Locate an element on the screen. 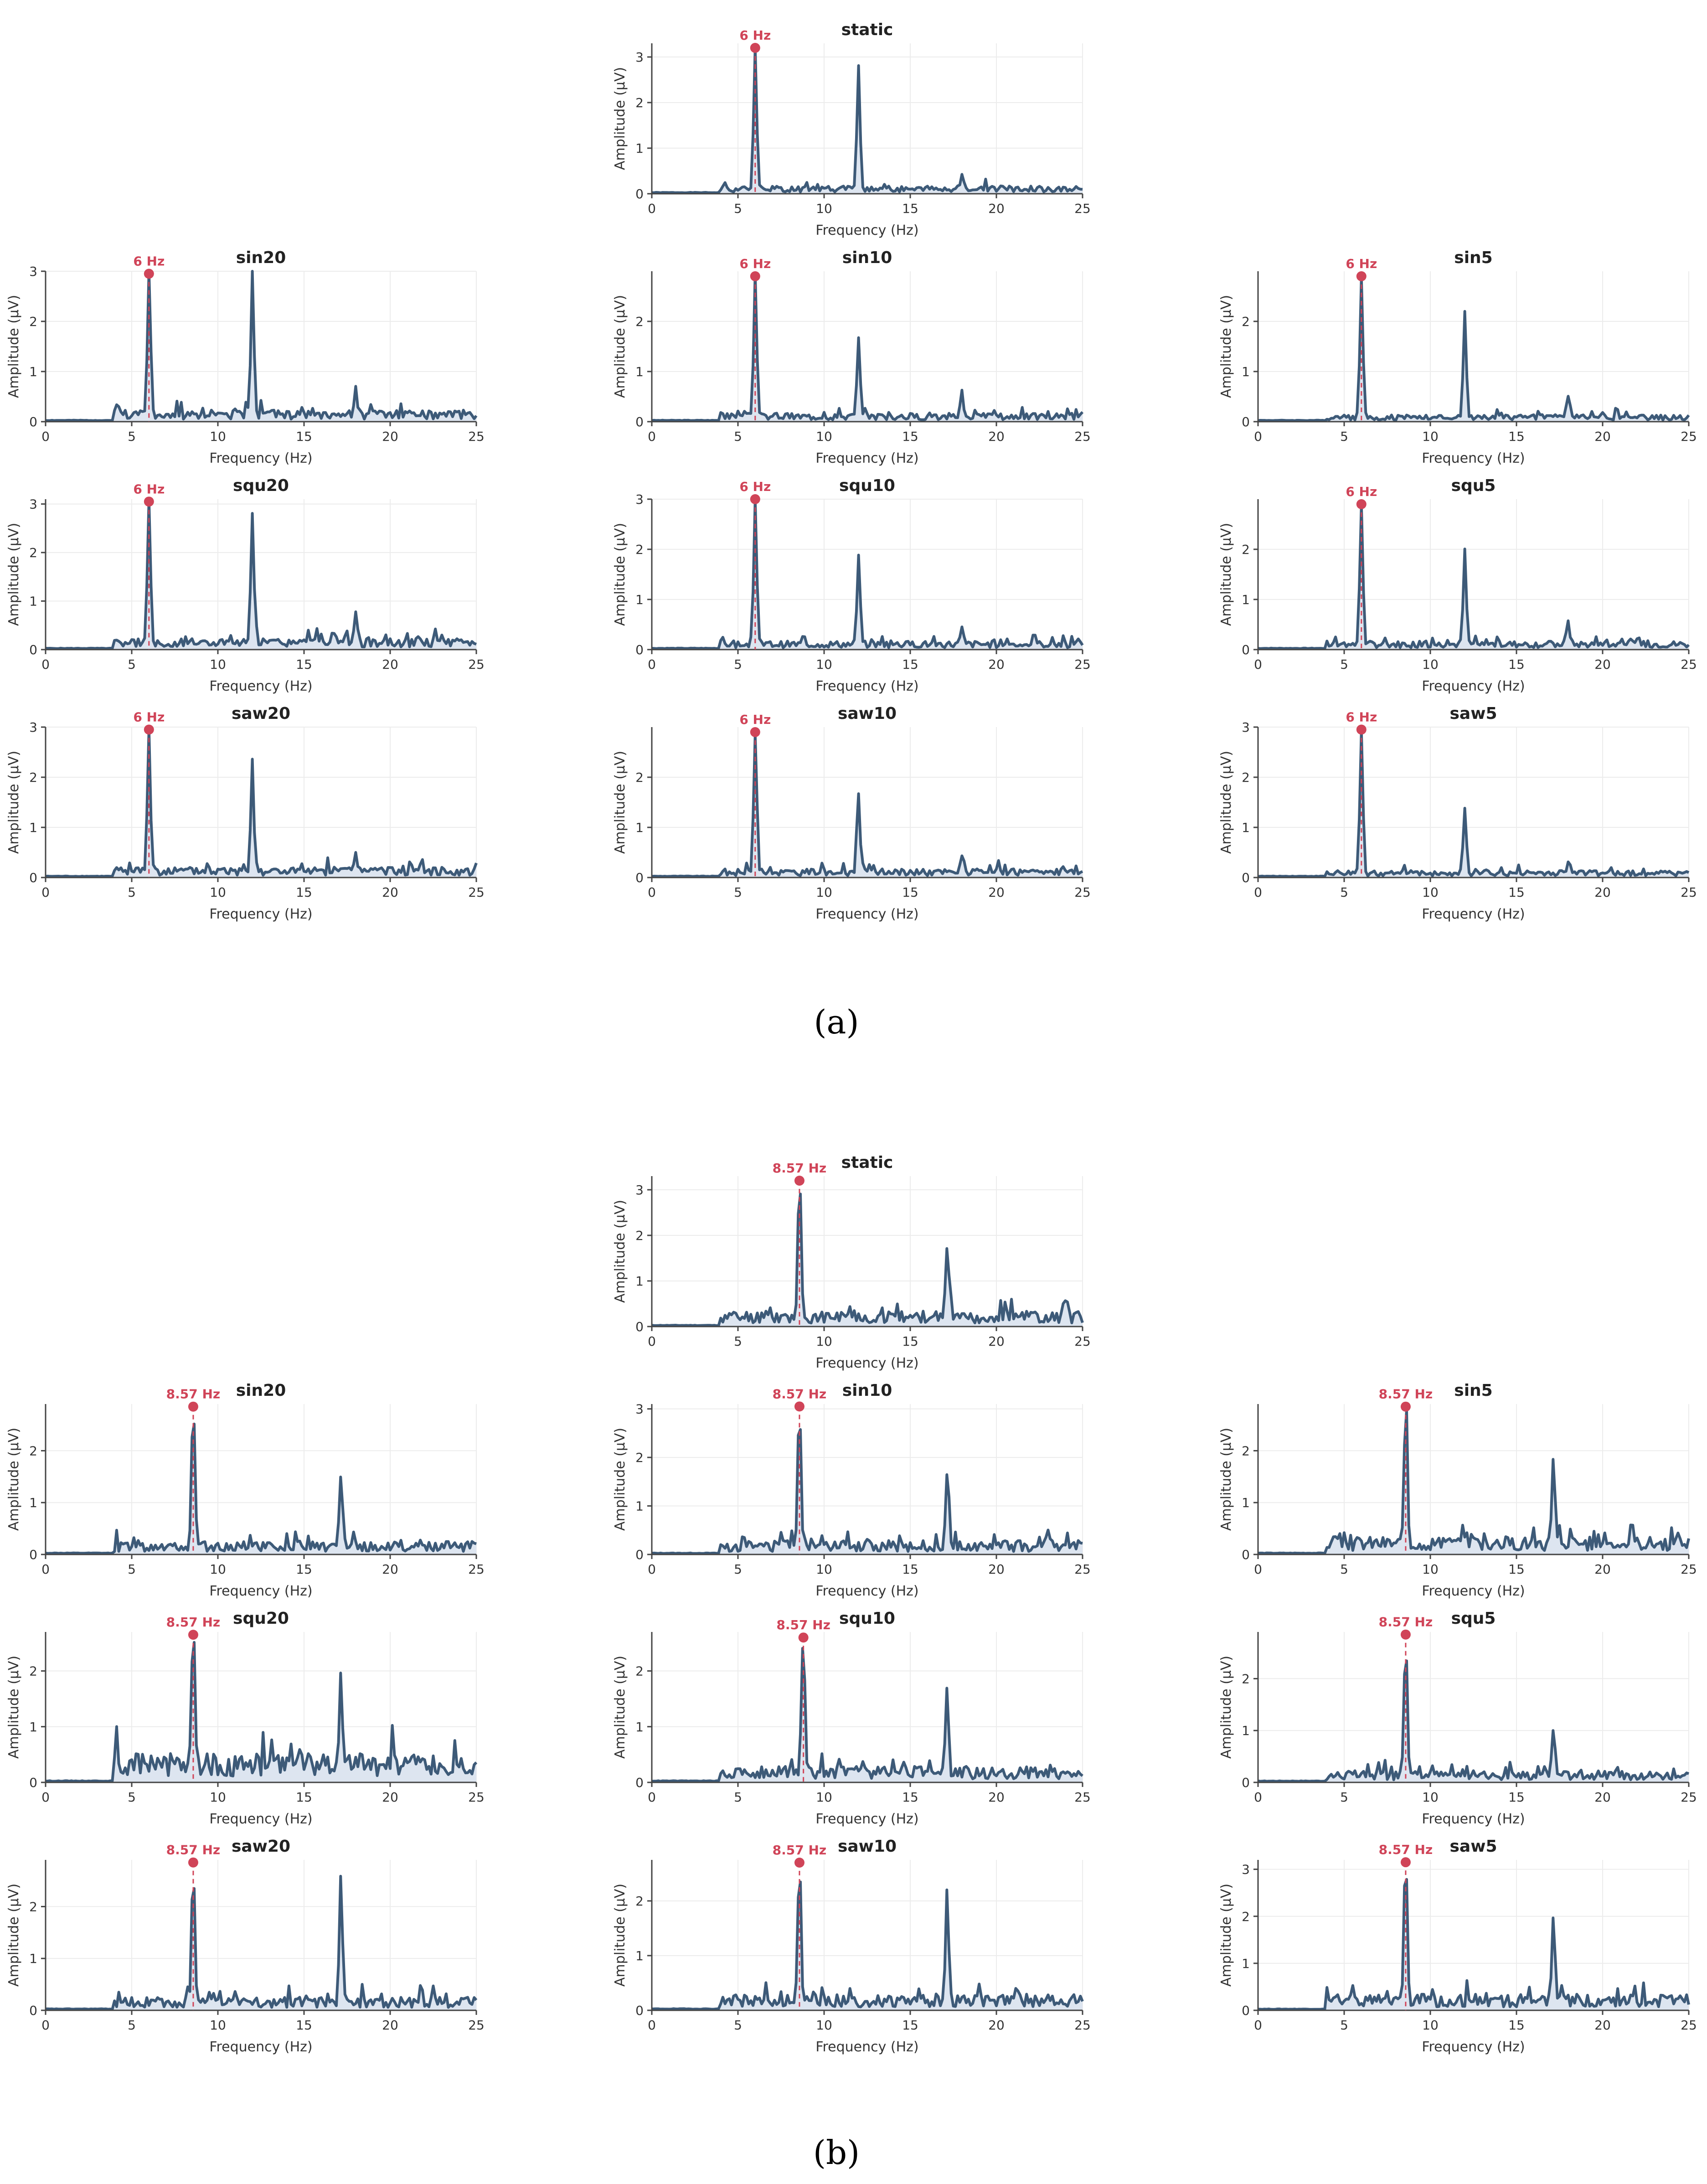  chart-title: squ5 is located at coordinates (1473, 485).